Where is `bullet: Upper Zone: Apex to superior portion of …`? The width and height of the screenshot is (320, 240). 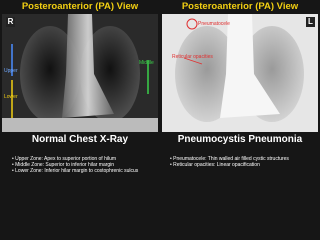 bullet: Upper Zone: Apex to superior portion of … is located at coordinates (85, 159).